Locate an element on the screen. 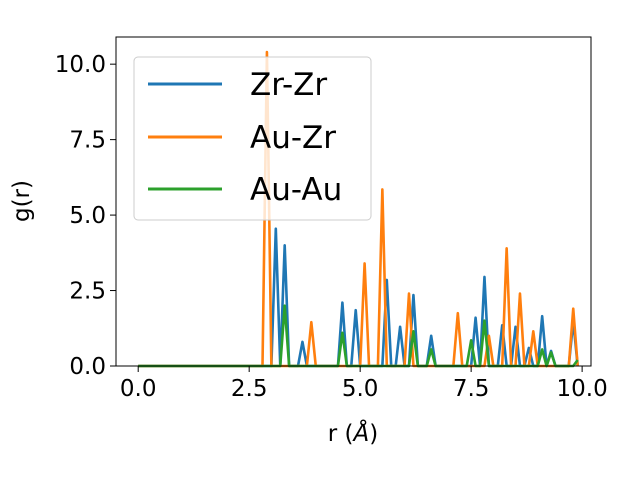 This screenshot has width=640, height=480. legend-box is located at coordinates (252, 138).